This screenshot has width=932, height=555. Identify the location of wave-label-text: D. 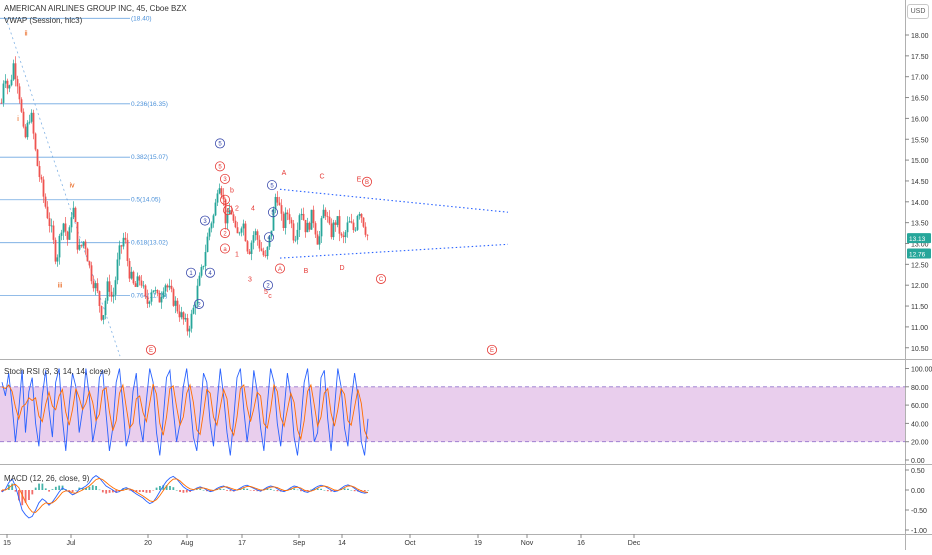
(341, 268).